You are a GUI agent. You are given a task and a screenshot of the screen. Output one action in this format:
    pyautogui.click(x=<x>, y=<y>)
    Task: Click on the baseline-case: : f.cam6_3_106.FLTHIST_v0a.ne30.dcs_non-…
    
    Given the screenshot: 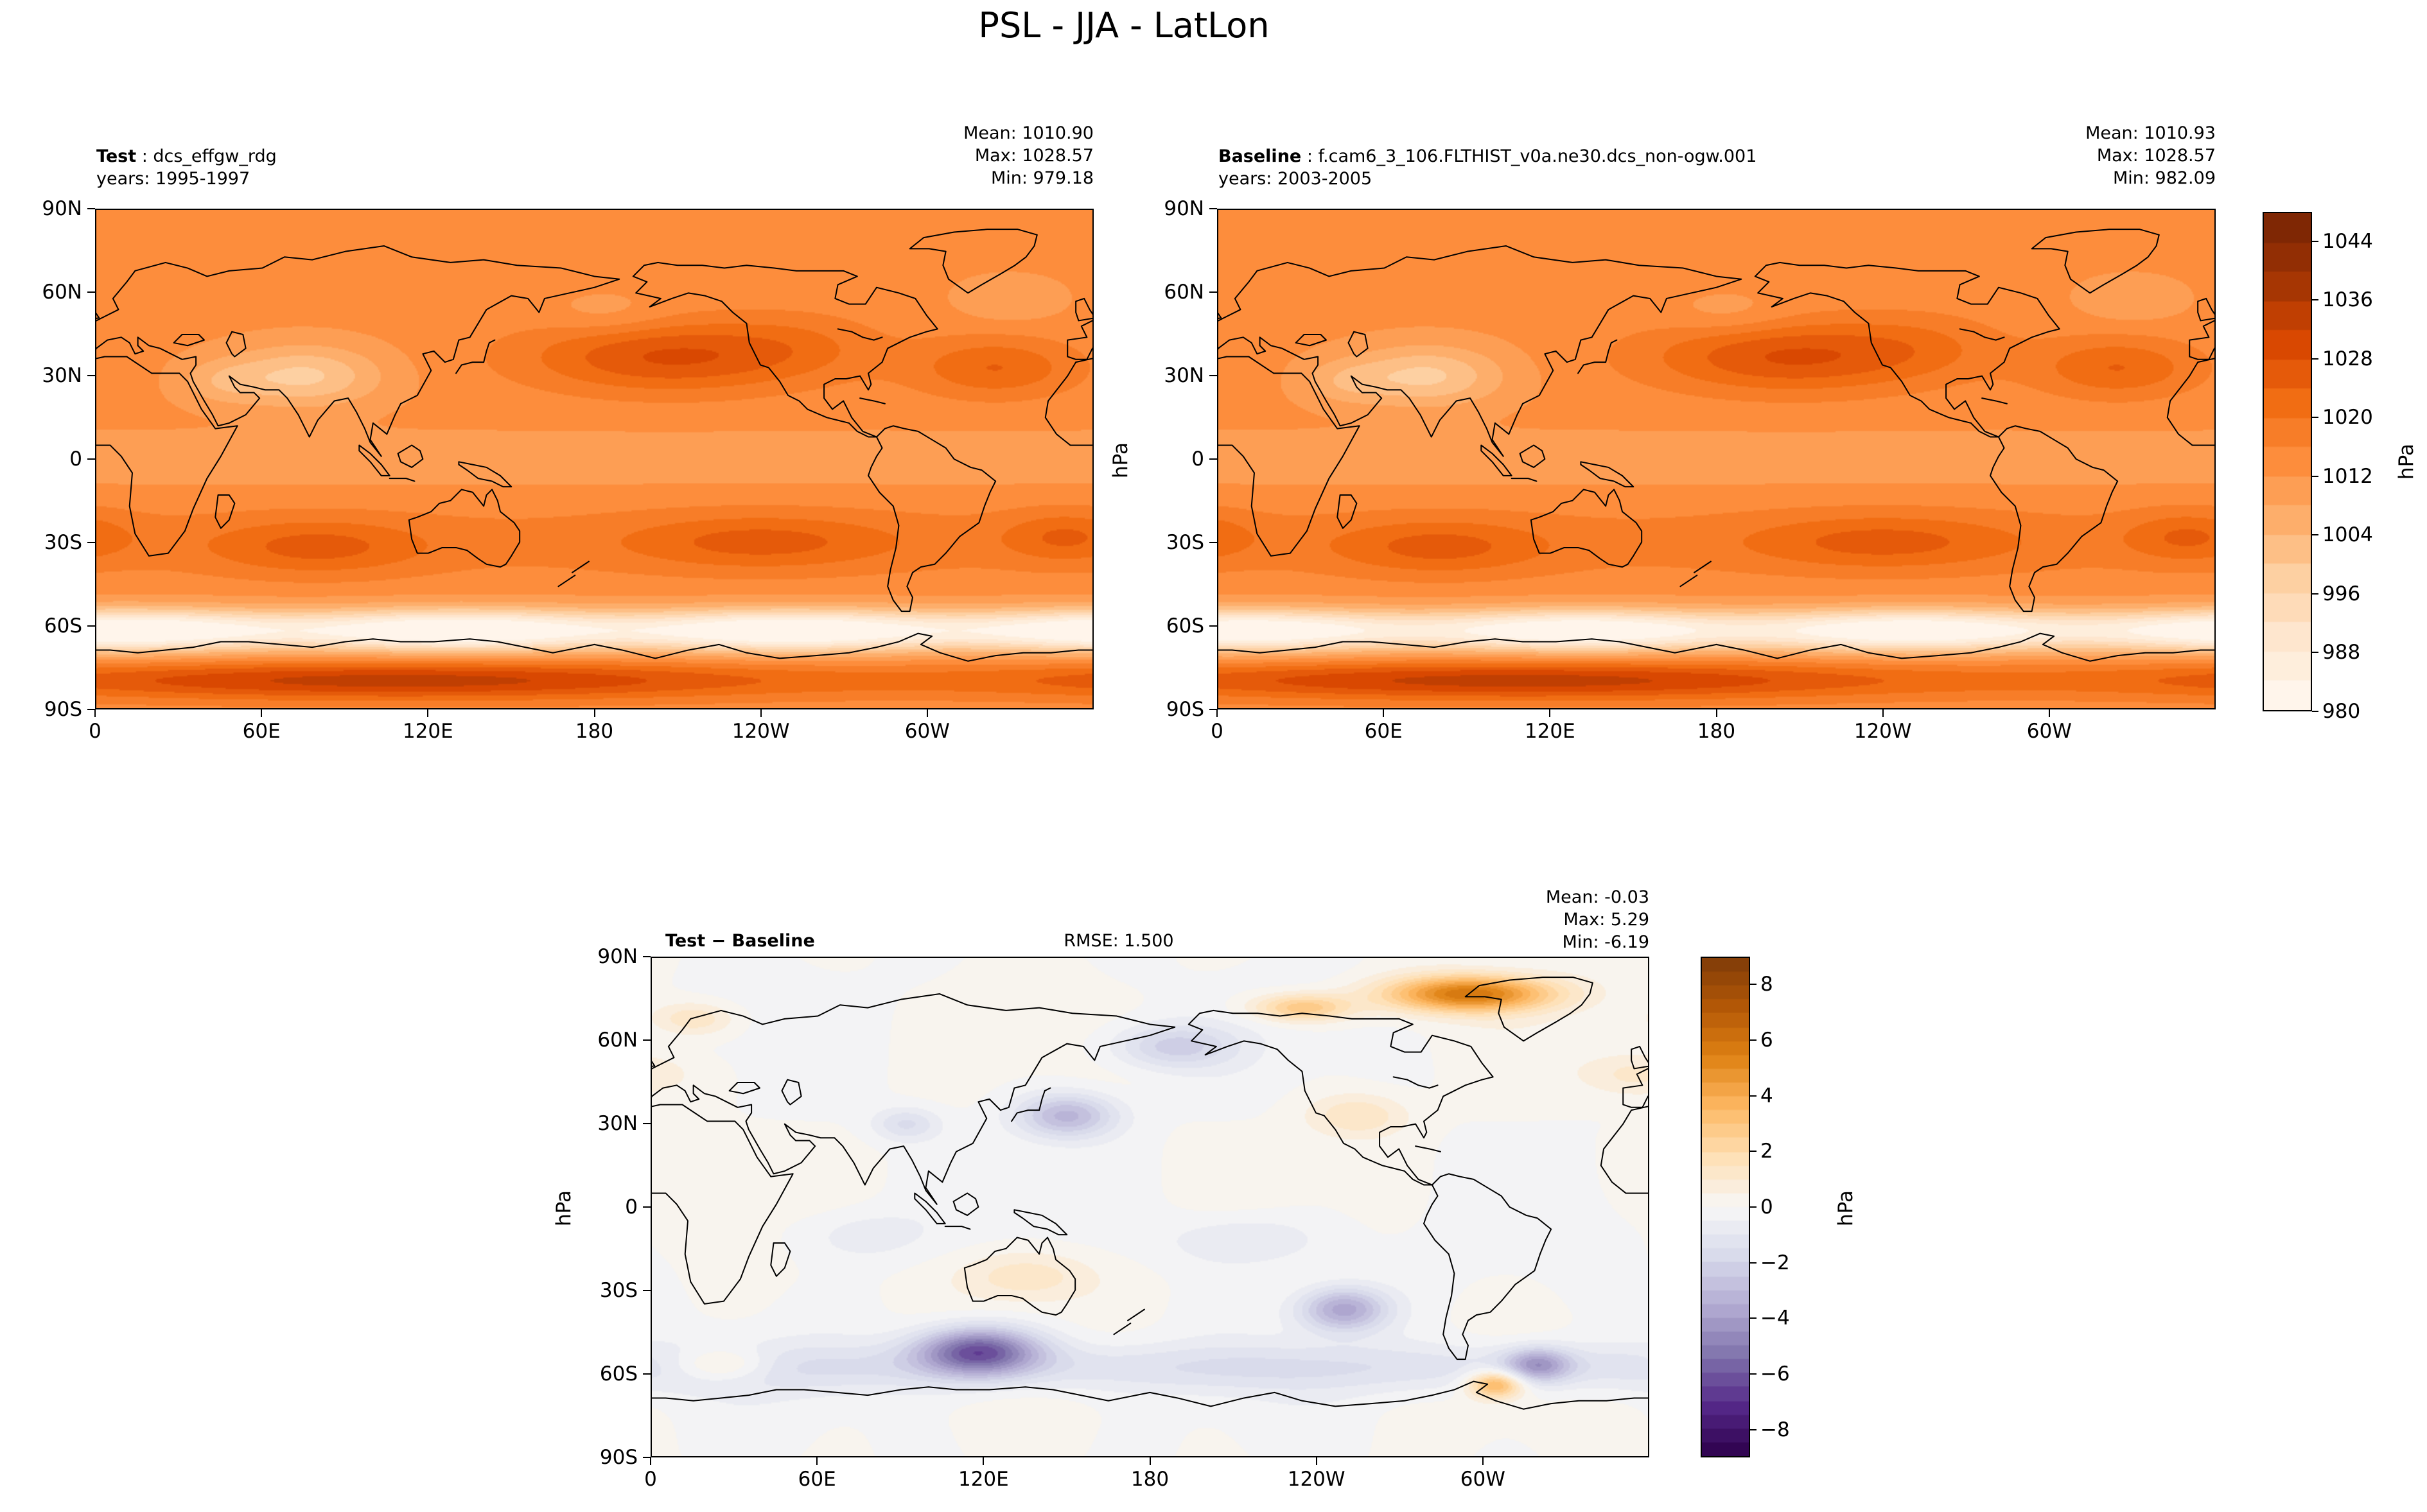 What is the action you would take?
    pyautogui.click(x=1529, y=156)
    